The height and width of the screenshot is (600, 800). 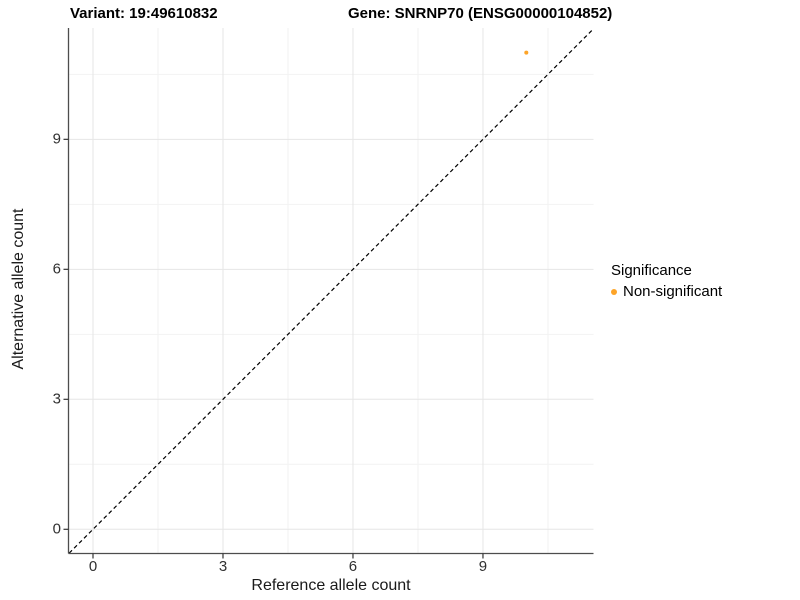 What do you see at coordinates (56, 399) in the screenshot?
I see `y-tick-label: 3` at bounding box center [56, 399].